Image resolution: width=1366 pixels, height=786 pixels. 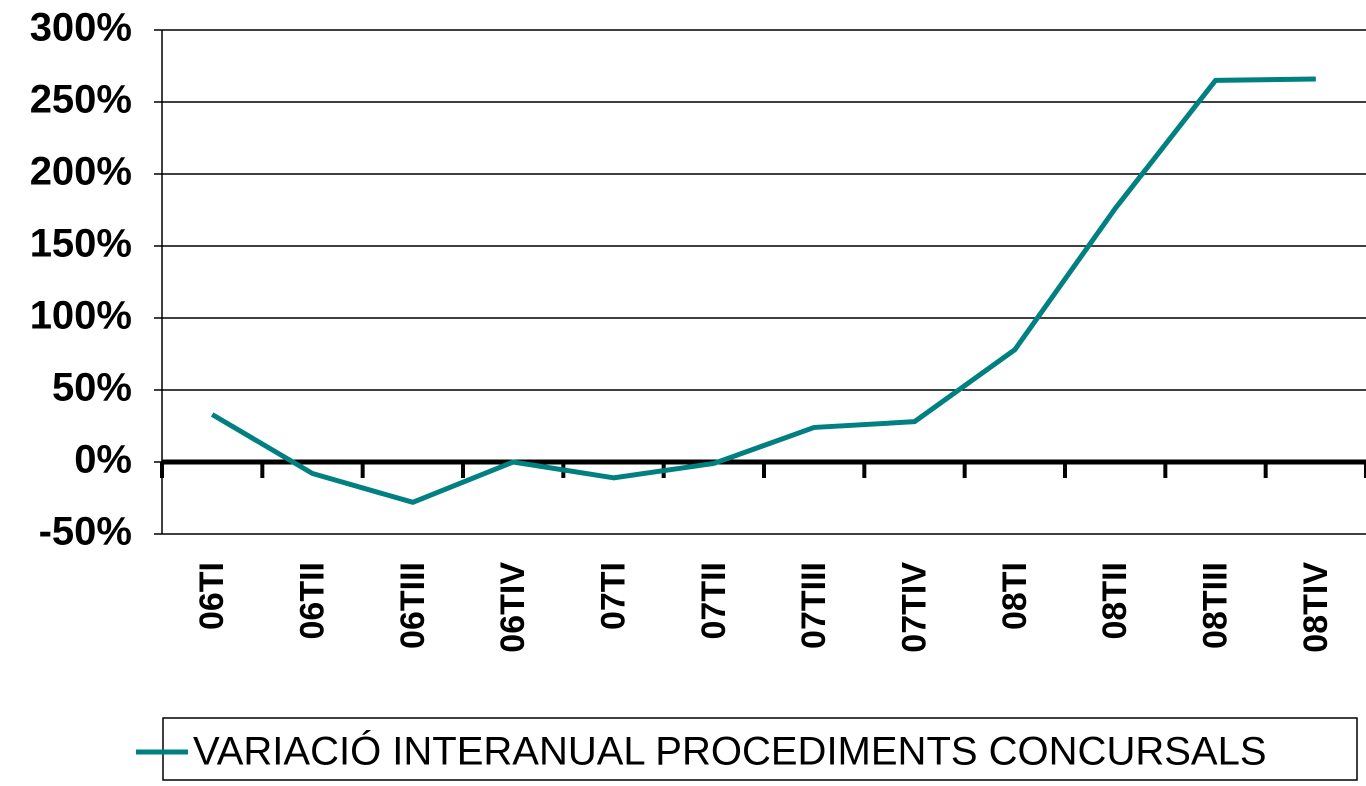 What do you see at coordinates (85, 532) in the screenshot?
I see `y-tick-label: -50%` at bounding box center [85, 532].